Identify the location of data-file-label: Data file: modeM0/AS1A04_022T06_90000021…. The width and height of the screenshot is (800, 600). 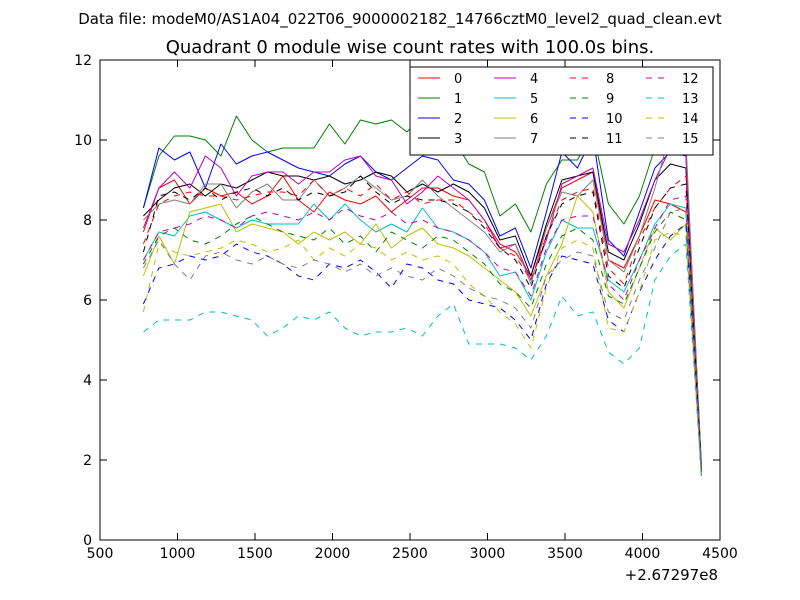
(400, 19).